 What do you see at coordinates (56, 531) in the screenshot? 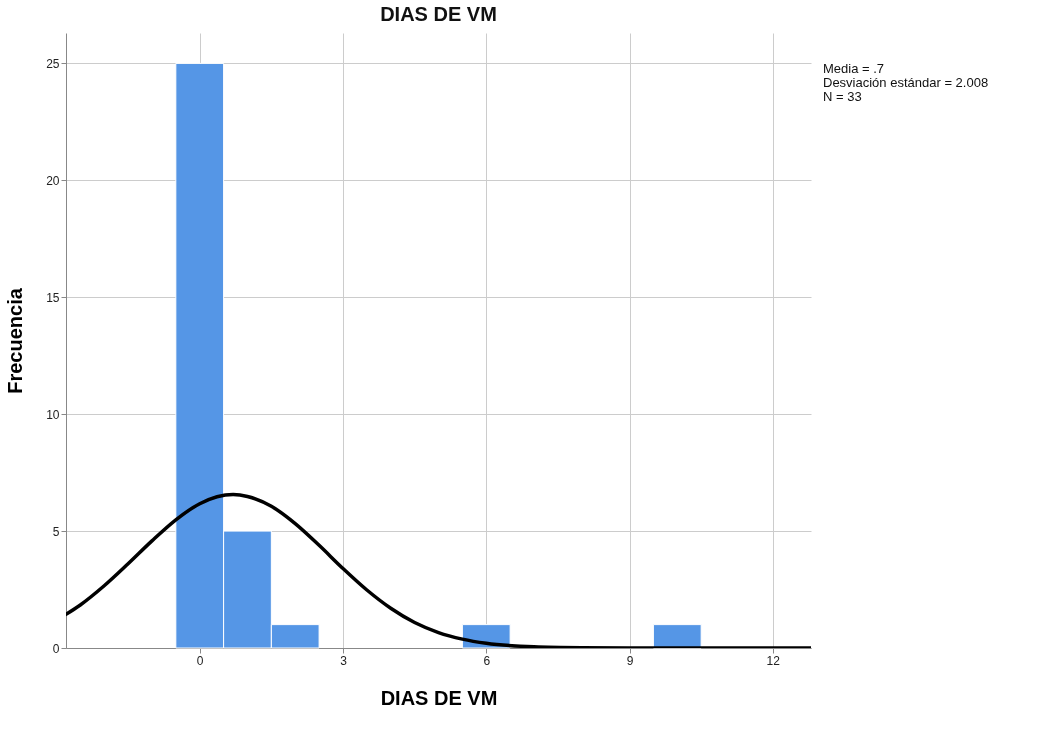
I see `y-tick-label: 5` at bounding box center [56, 531].